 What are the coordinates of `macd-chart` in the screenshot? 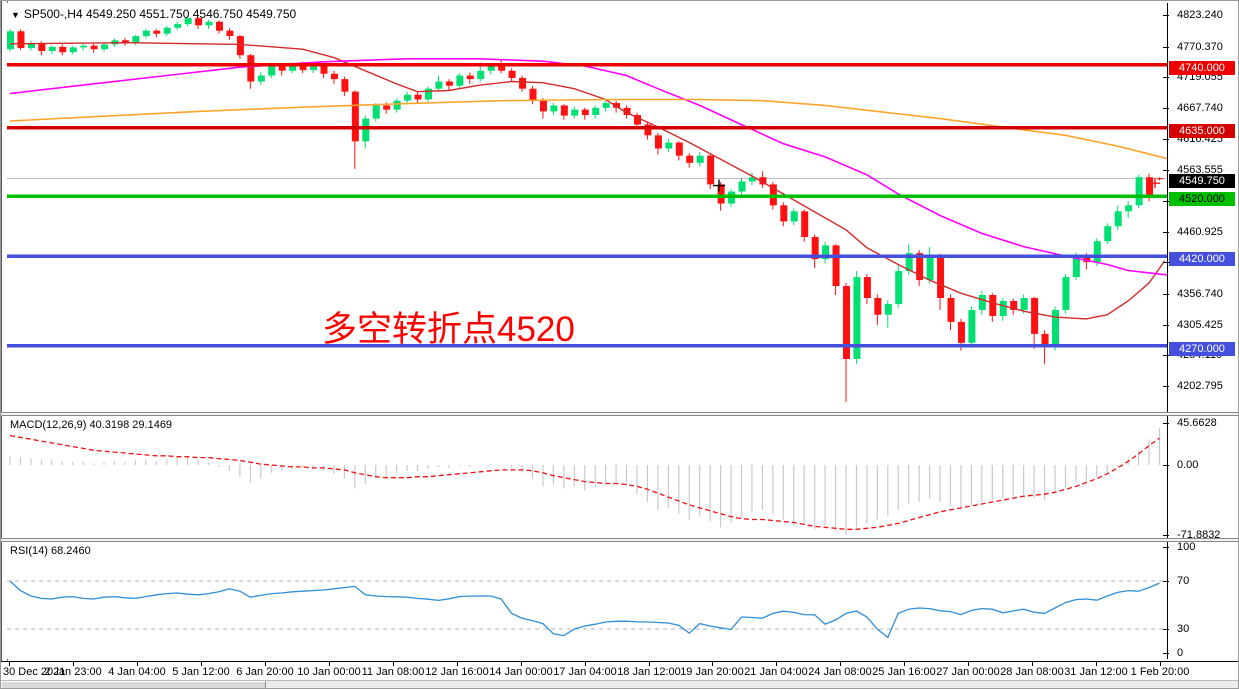 It's located at (585, 481).